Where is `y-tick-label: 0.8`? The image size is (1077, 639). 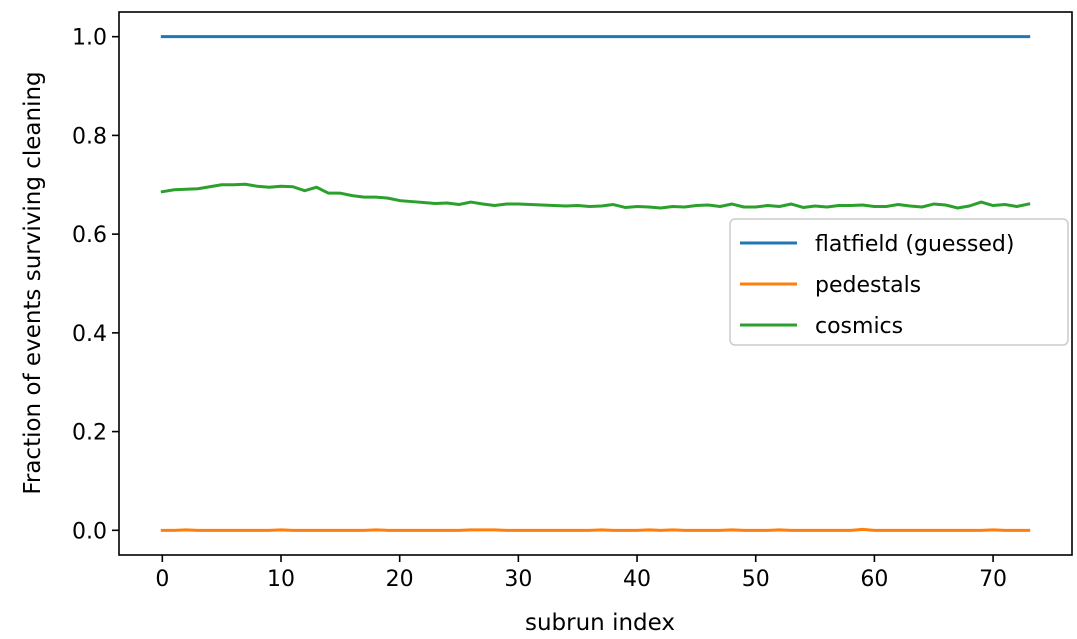
y-tick-label: 0.8 is located at coordinates (89, 136).